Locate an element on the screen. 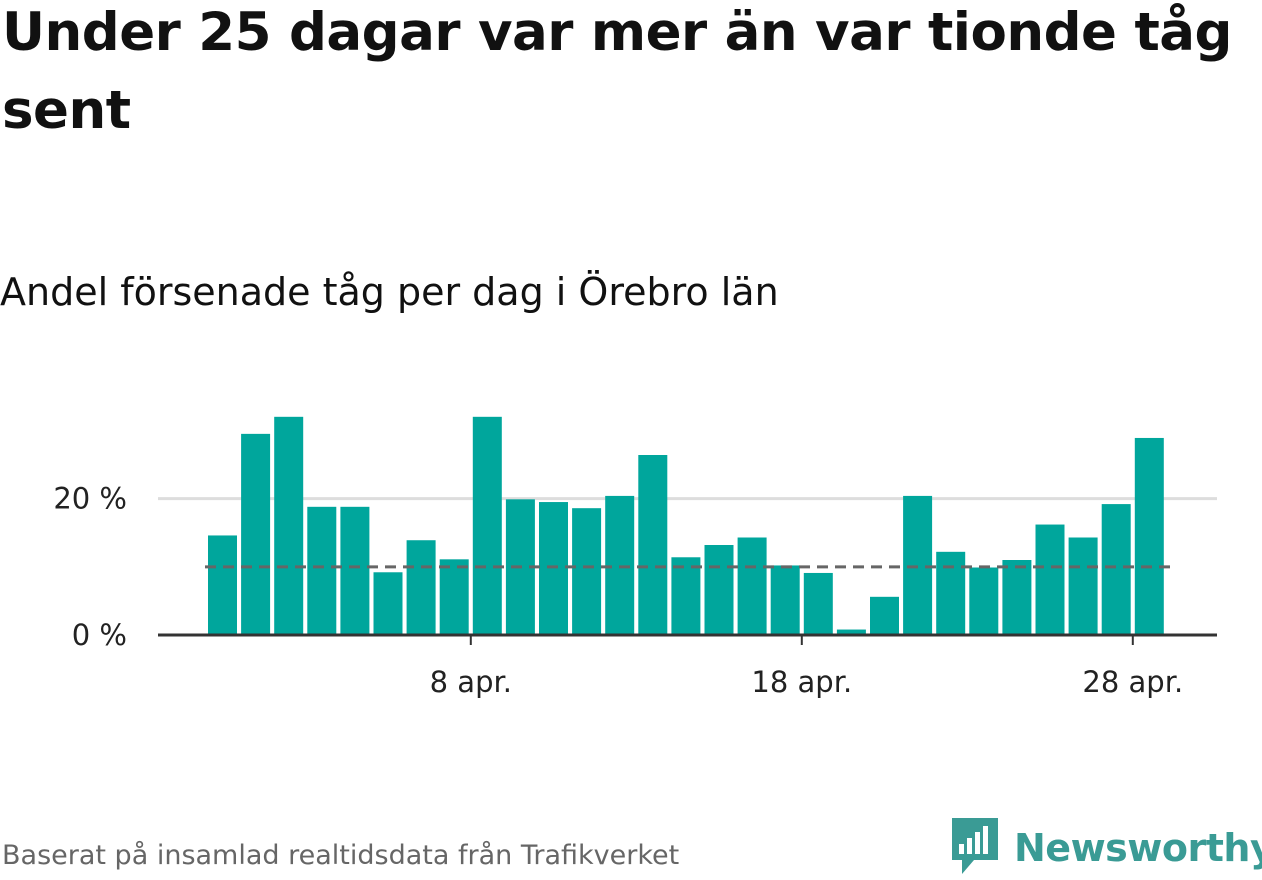 Image resolution: width=1262 pixels, height=880 pixels. brand-name: Newsworthy is located at coordinates (1138, 848).